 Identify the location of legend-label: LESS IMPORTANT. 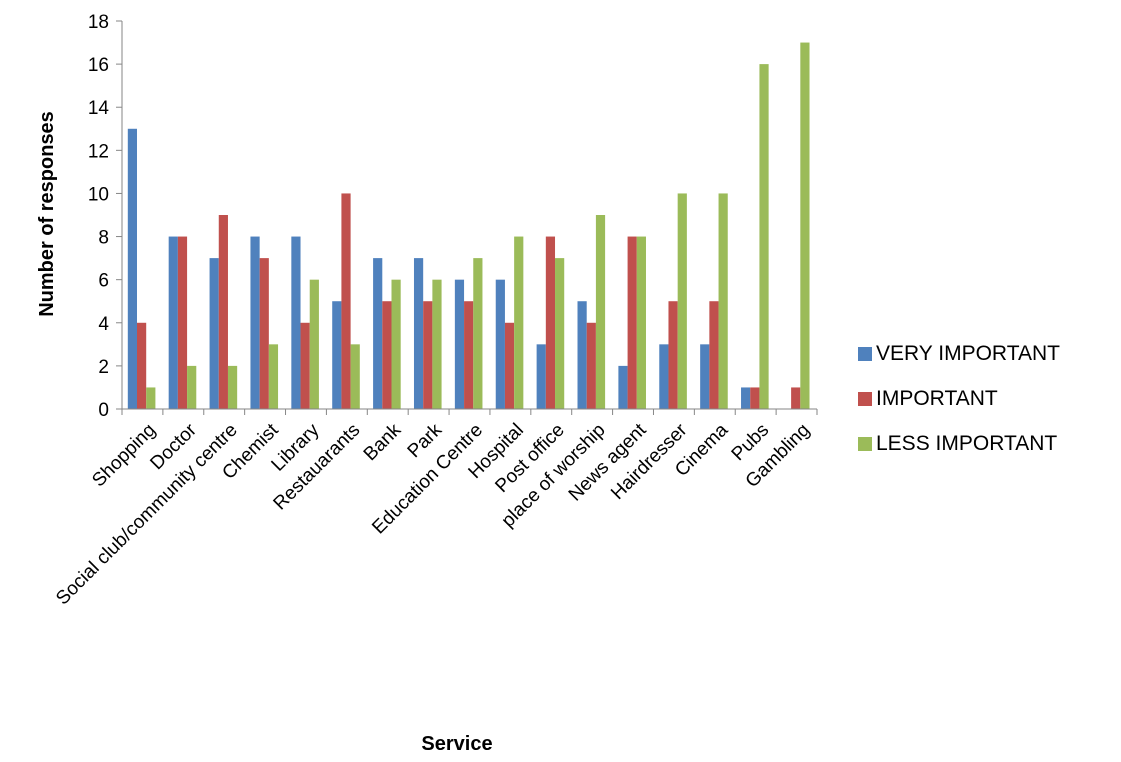
(967, 443).